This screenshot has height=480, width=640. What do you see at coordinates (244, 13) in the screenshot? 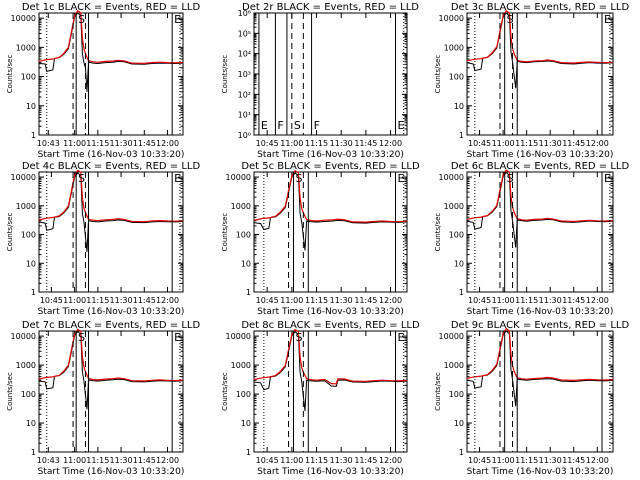
I see `y-tick-label: 10⁶` at bounding box center [244, 13].